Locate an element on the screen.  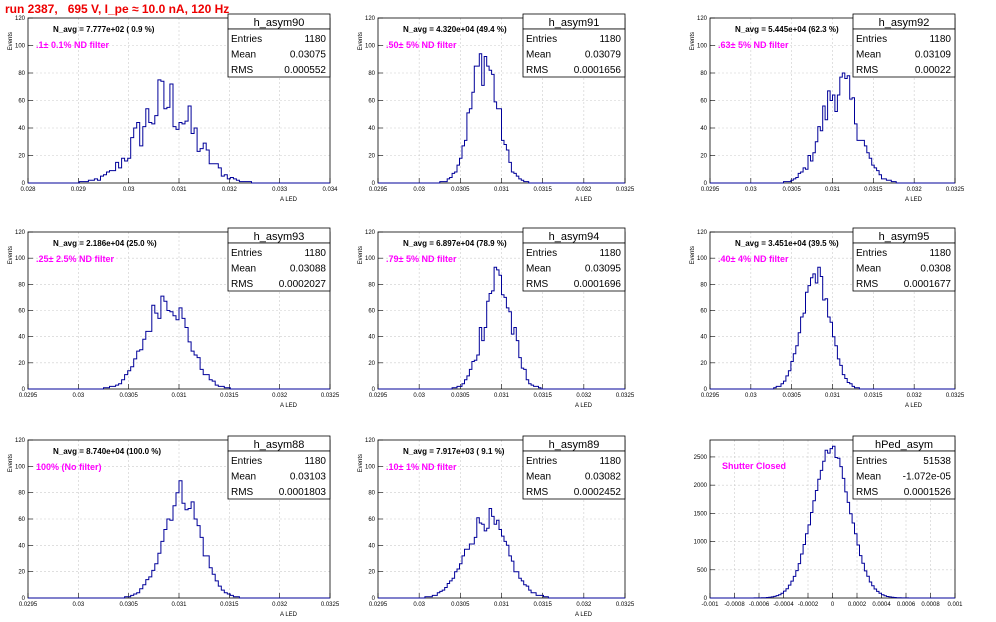
n-avg-label: N_avg = 6.897e+04 (78.9 %) is located at coordinates (455, 243).